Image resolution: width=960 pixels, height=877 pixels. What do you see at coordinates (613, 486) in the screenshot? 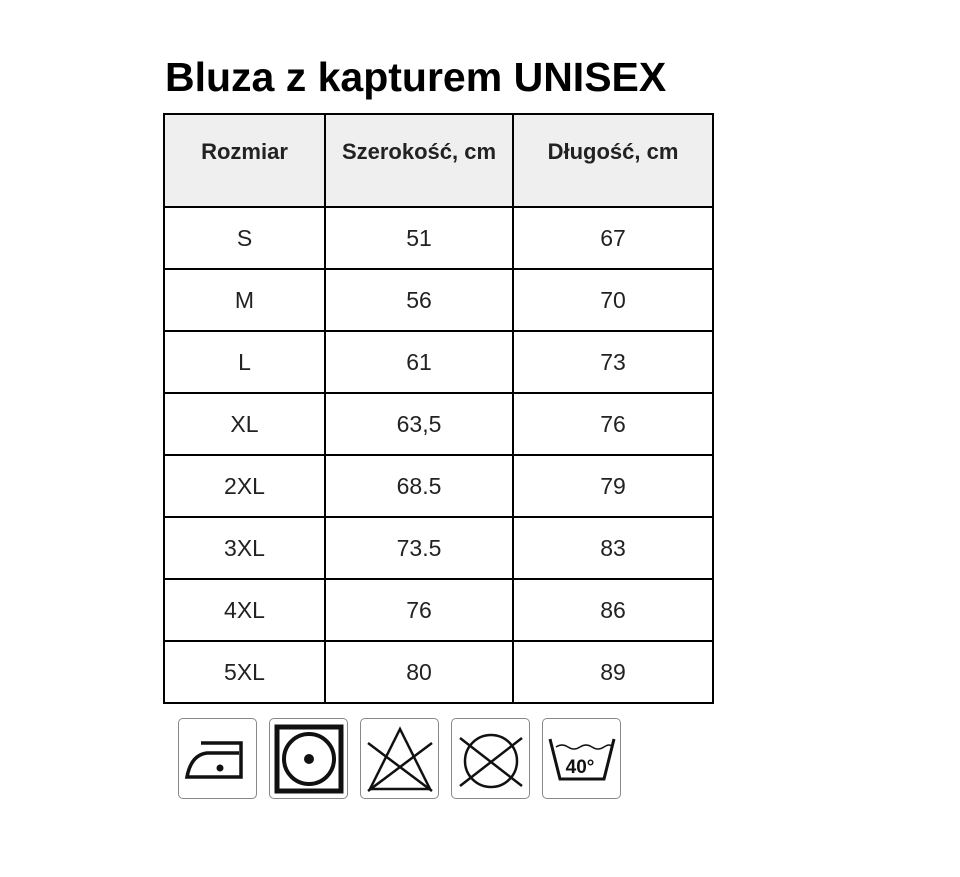
I see `cell-length: 79` at bounding box center [613, 486].